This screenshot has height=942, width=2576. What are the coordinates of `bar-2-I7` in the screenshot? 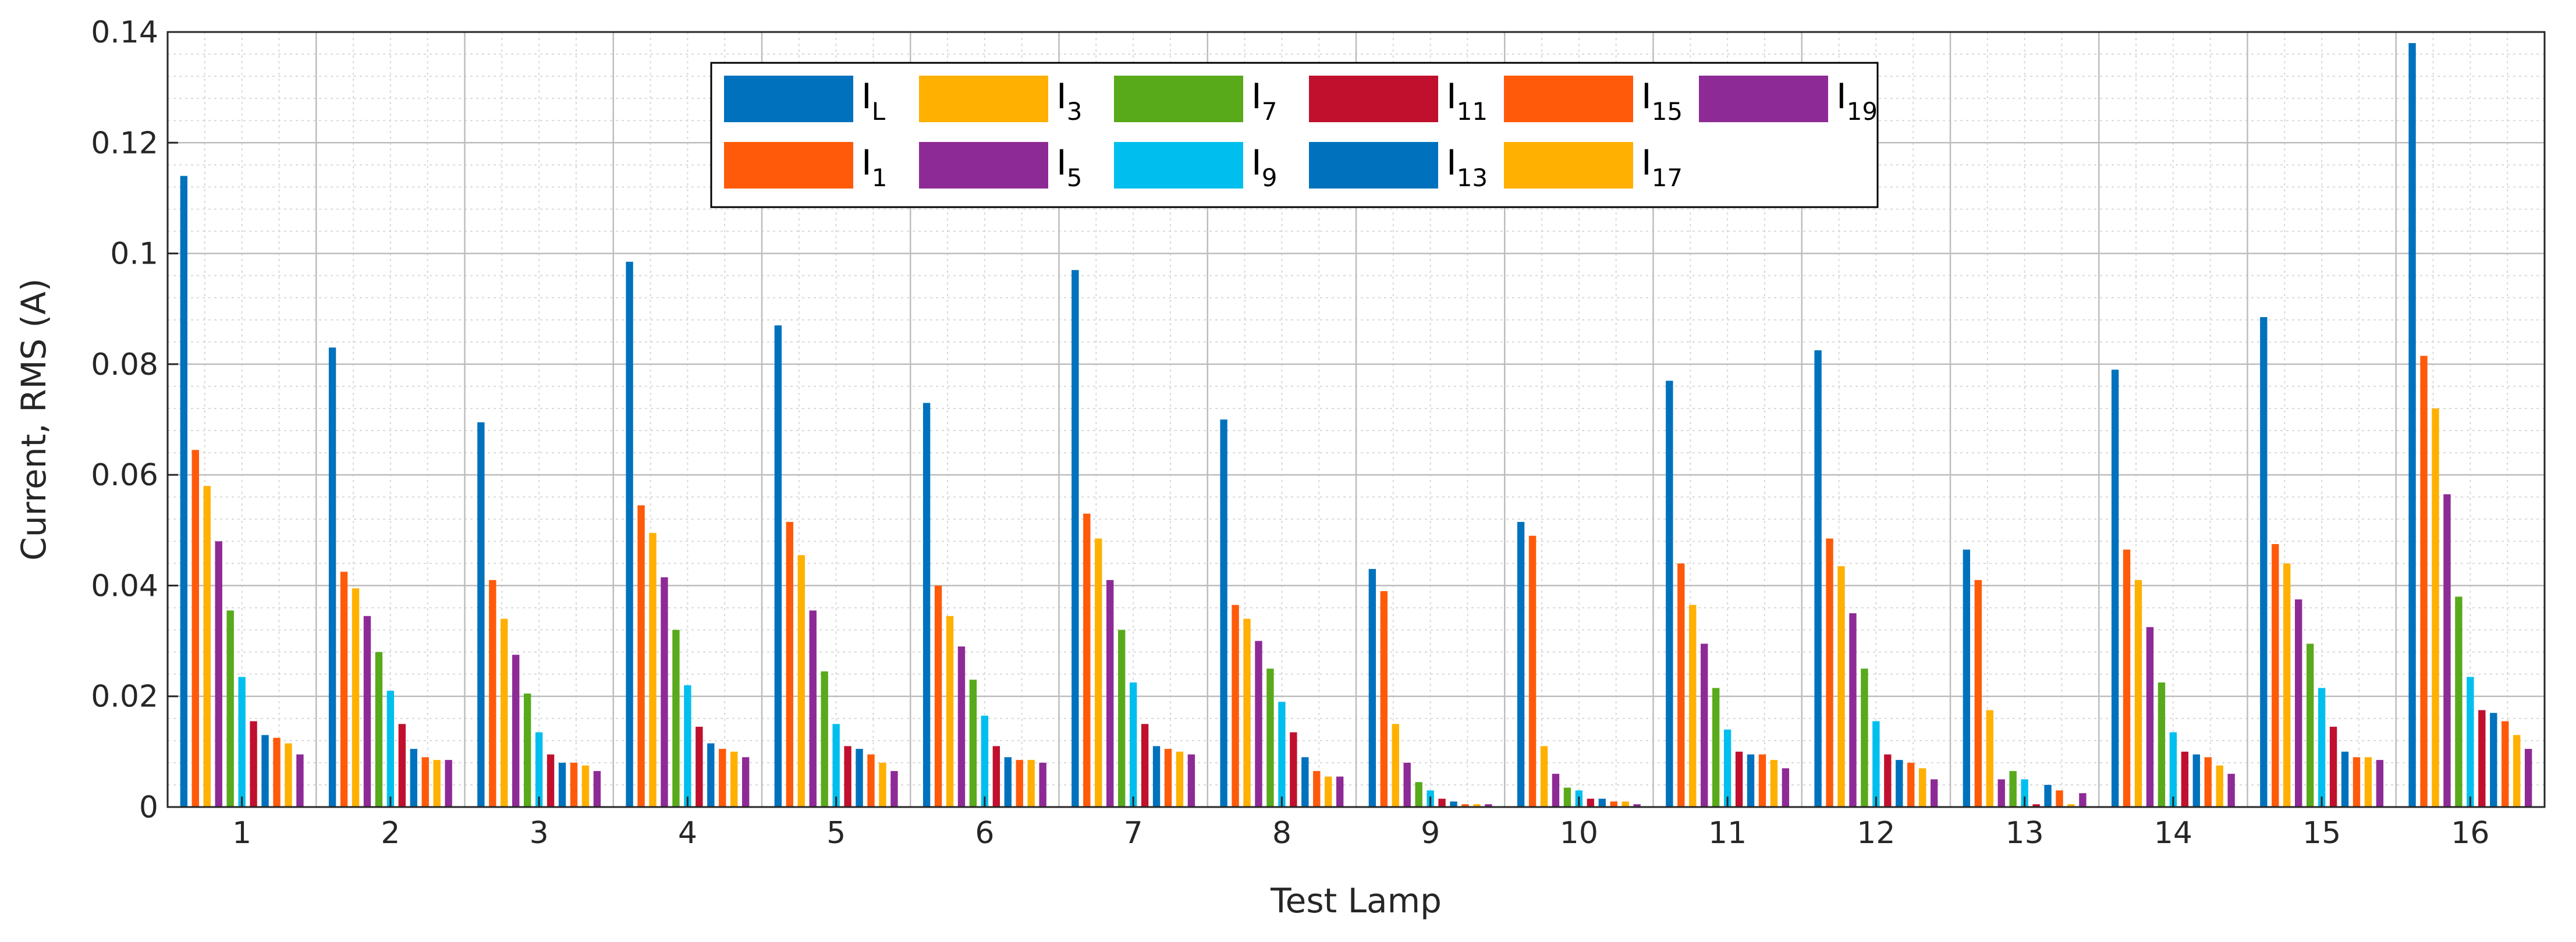 It's located at (379, 729).